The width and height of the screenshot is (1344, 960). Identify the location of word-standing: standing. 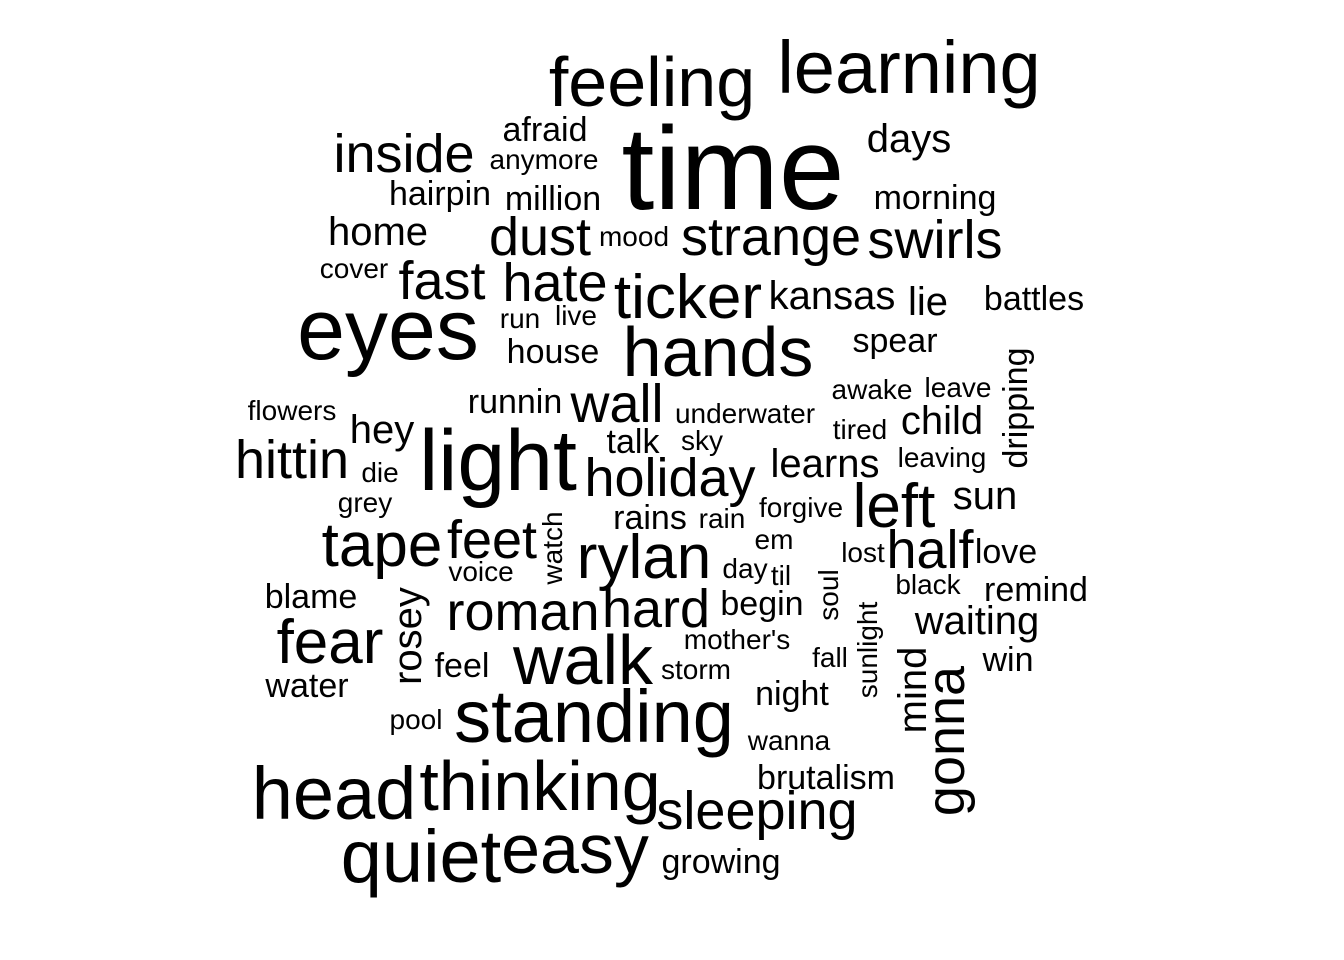
(594, 716).